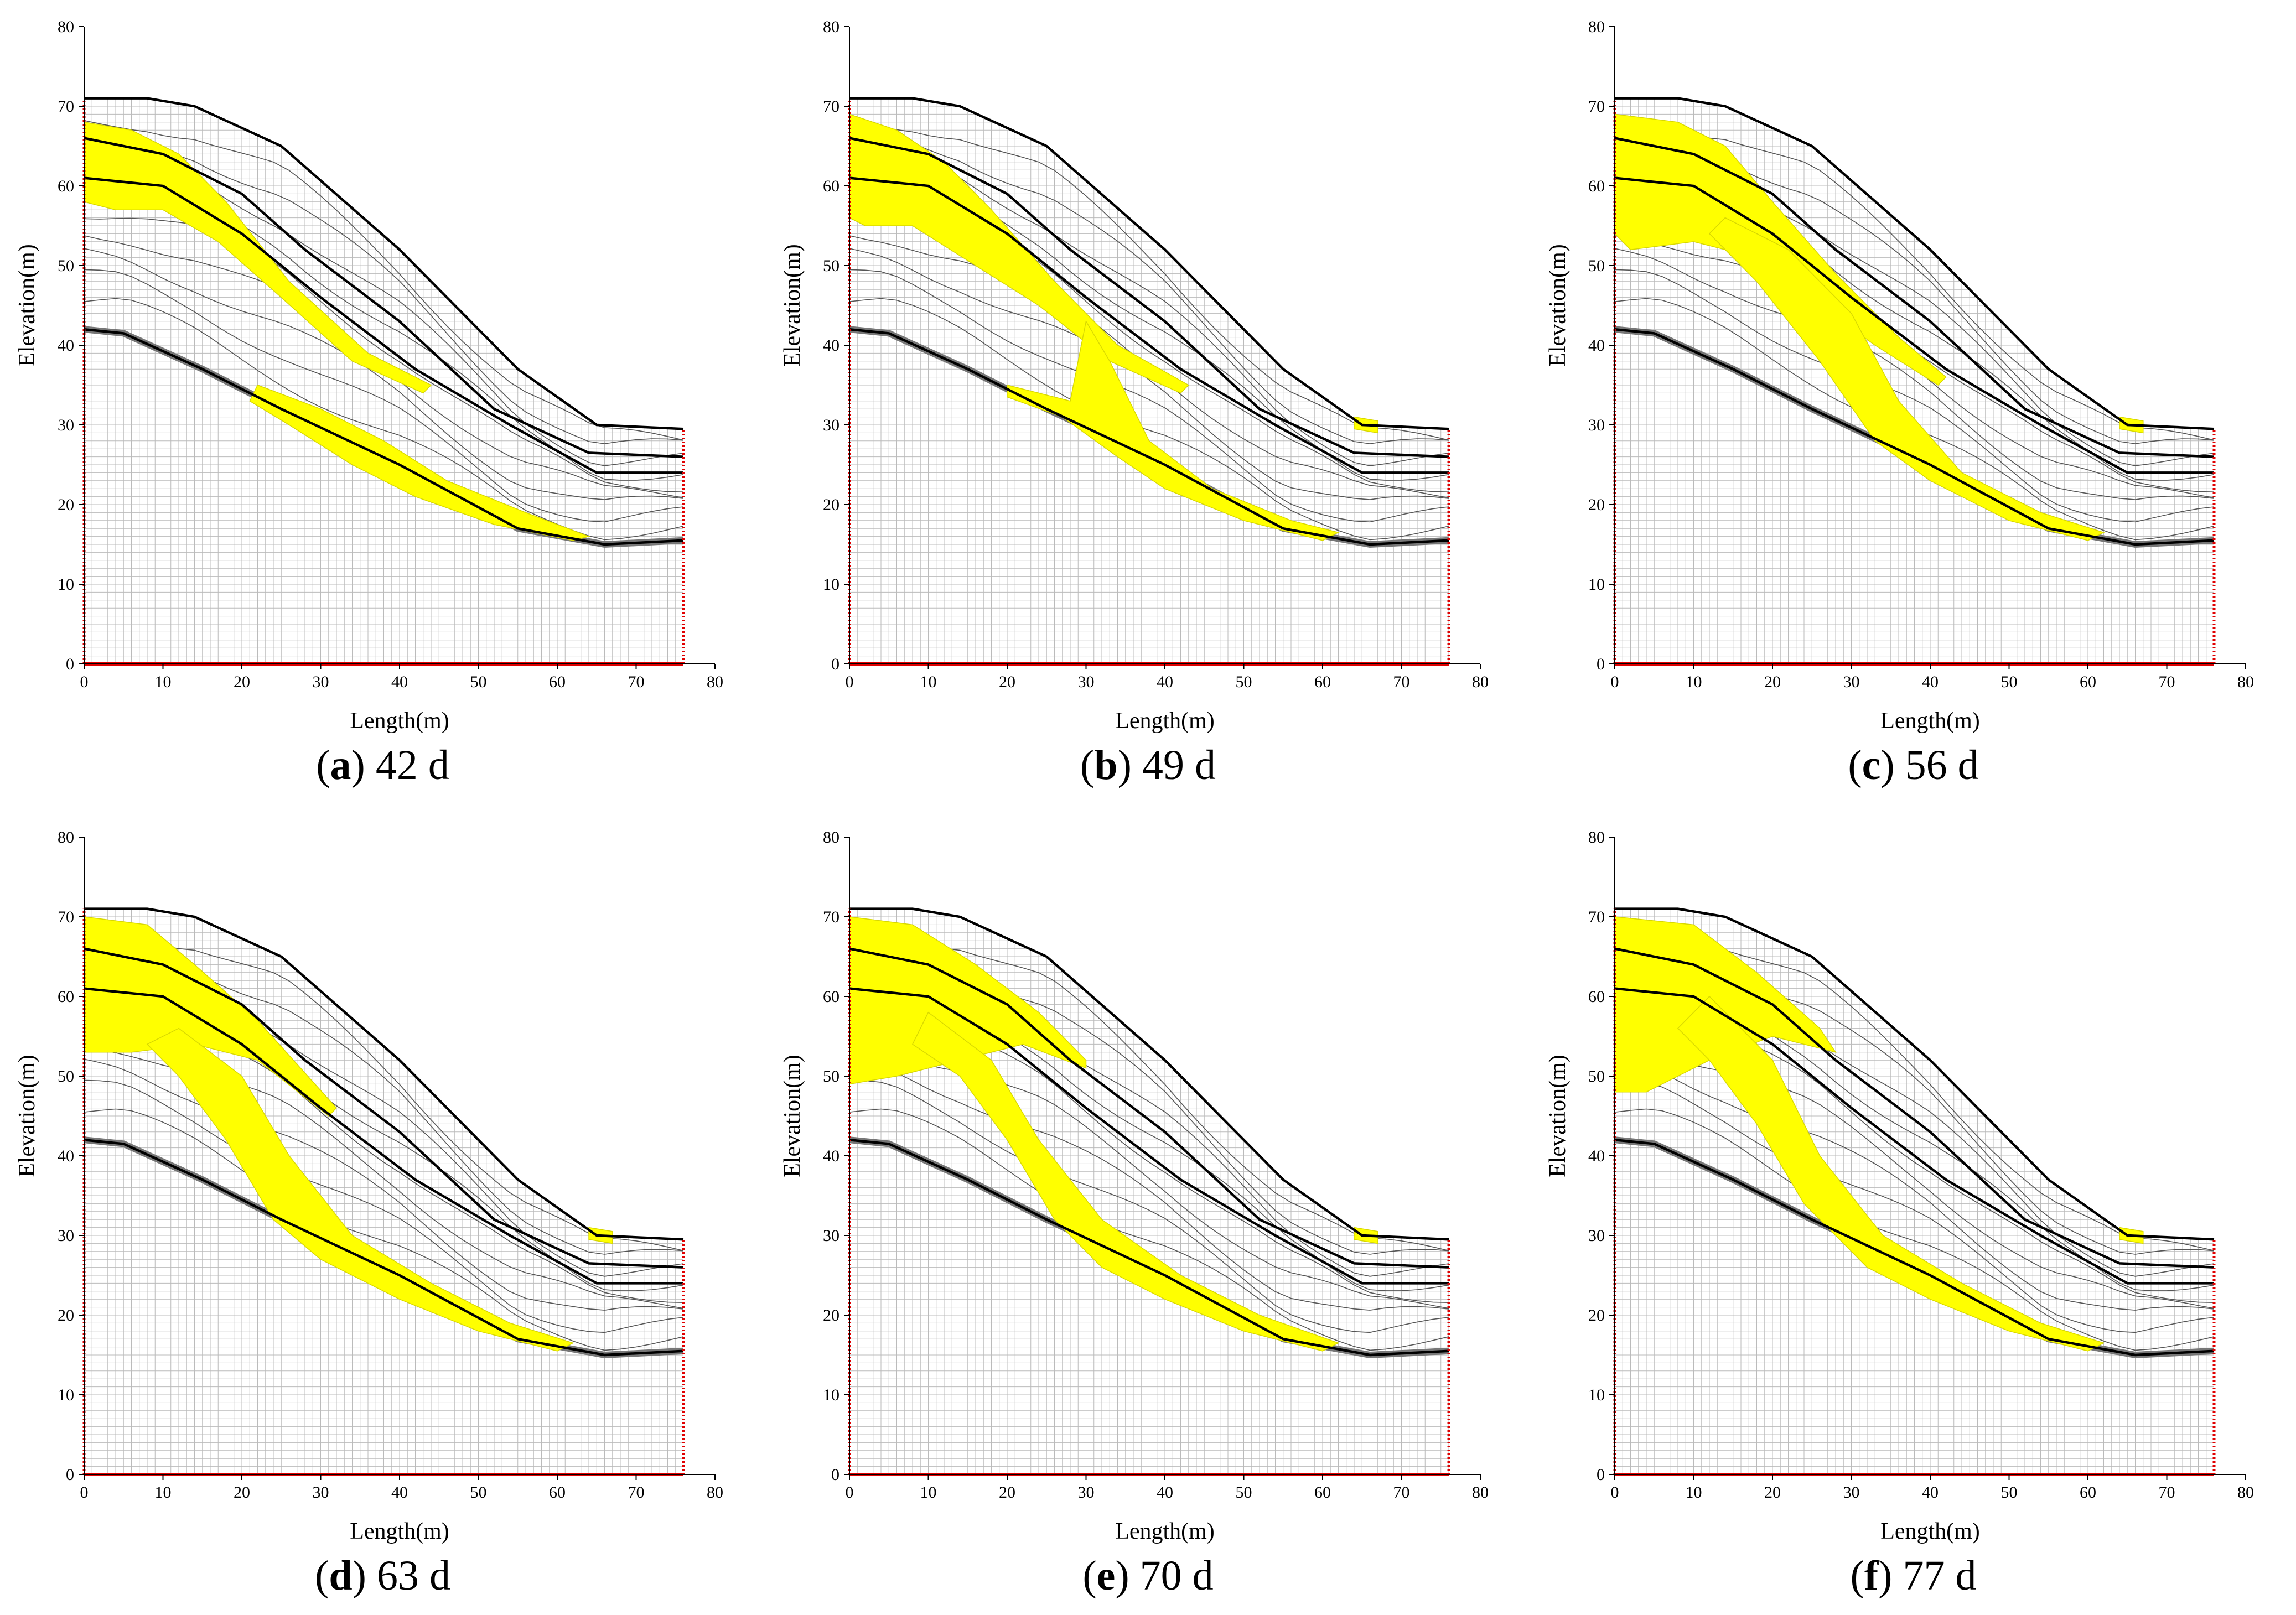  Describe the element at coordinates (1936, 765) in the screenshot. I see `panel-time-label: 56 d` at that location.